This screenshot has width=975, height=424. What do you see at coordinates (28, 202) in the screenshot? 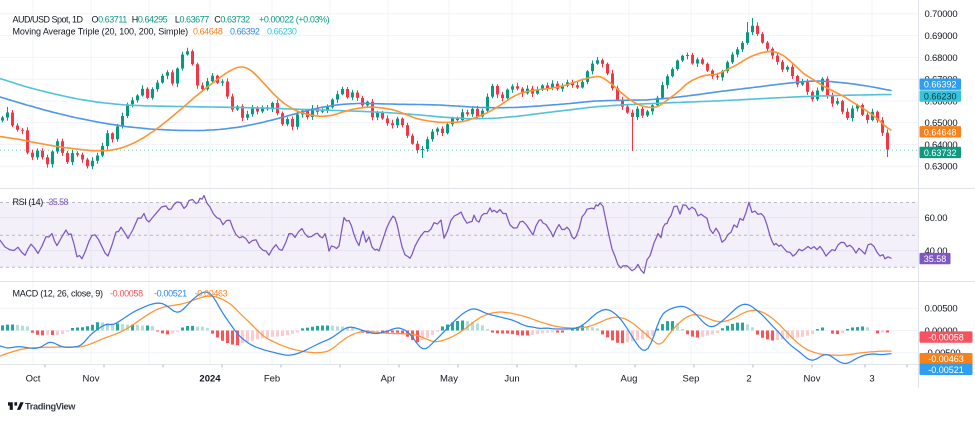
I see `svg-text: RSI (14)` at bounding box center [28, 202].